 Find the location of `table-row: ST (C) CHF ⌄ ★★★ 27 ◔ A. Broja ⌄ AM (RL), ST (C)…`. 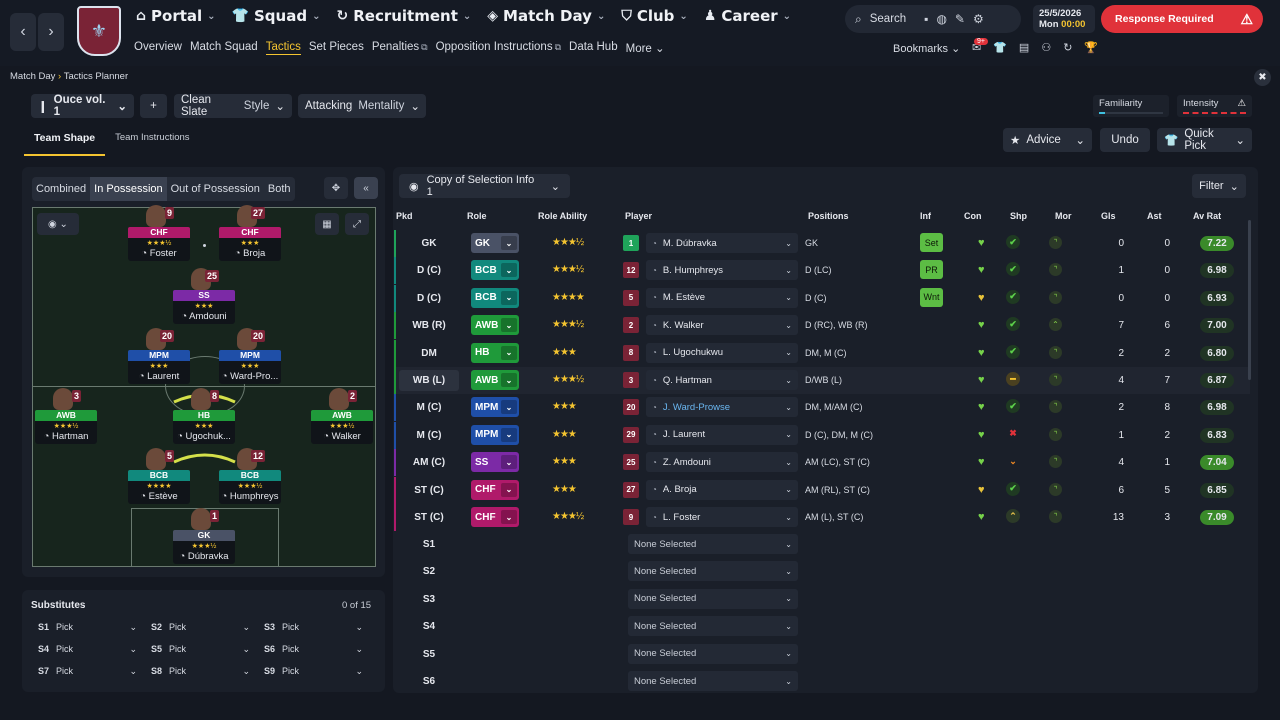

table-row: ST (C) CHF ⌄ ★★★ 27 ◔ A. Broja ⌄ AM (RL), ST (C)… is located at coordinates (822, 490).